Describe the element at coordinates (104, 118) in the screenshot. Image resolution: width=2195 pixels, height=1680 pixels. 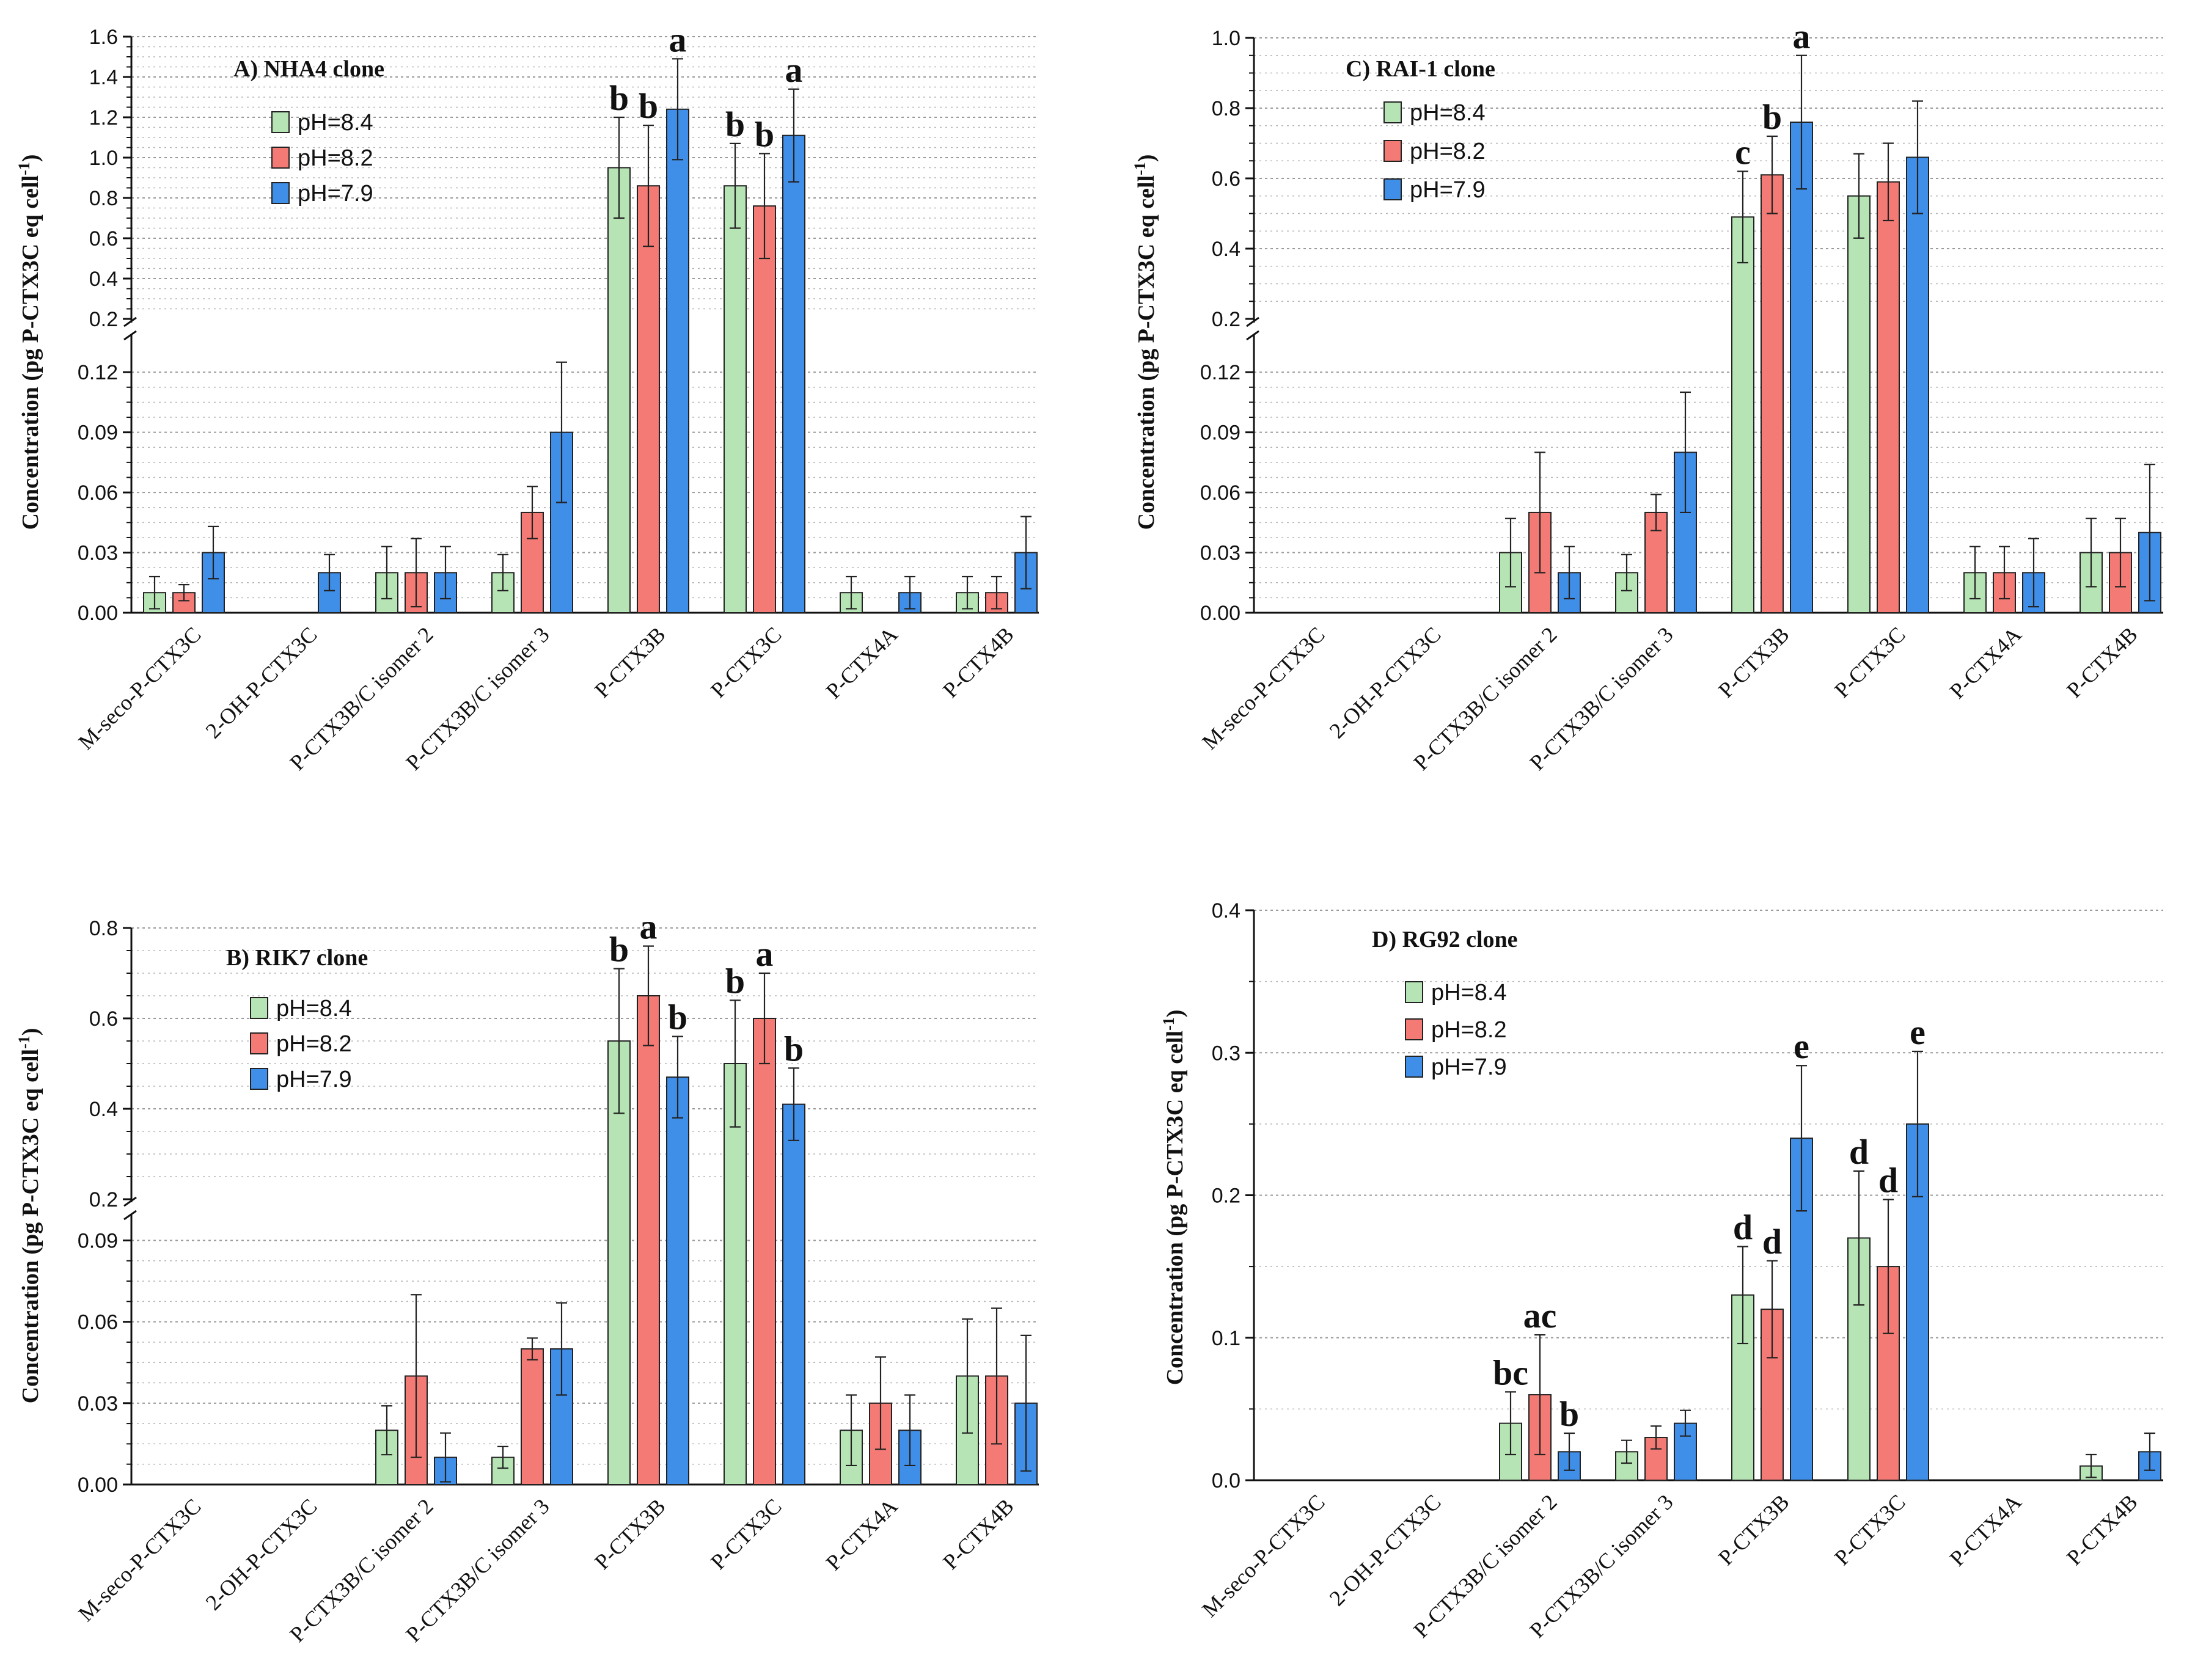
I see `y-tick-label: 1.2` at that location.